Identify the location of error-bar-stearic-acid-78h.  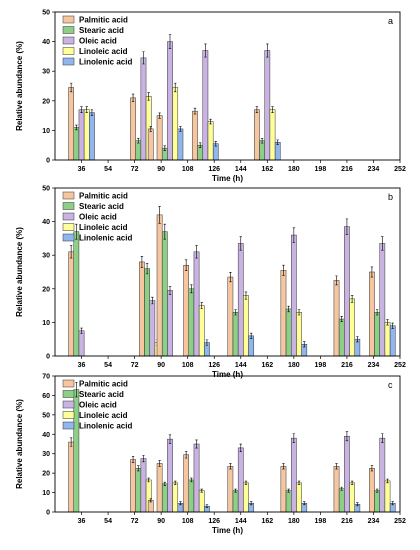
(138, 468).